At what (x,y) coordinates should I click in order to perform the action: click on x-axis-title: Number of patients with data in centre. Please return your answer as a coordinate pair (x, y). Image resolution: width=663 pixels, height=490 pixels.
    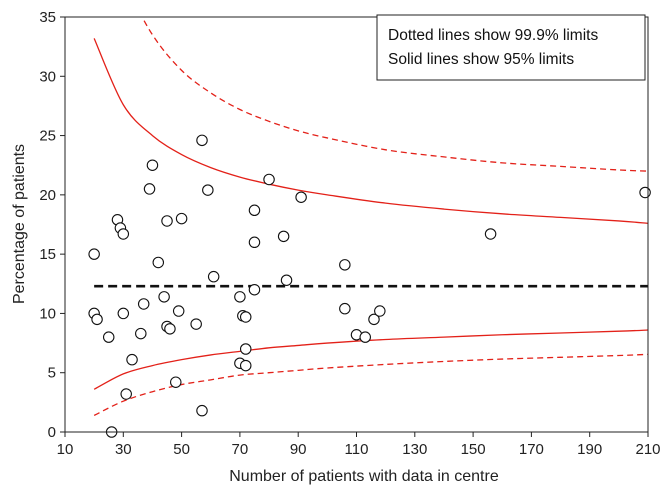
    Looking at the image, I should click on (364, 476).